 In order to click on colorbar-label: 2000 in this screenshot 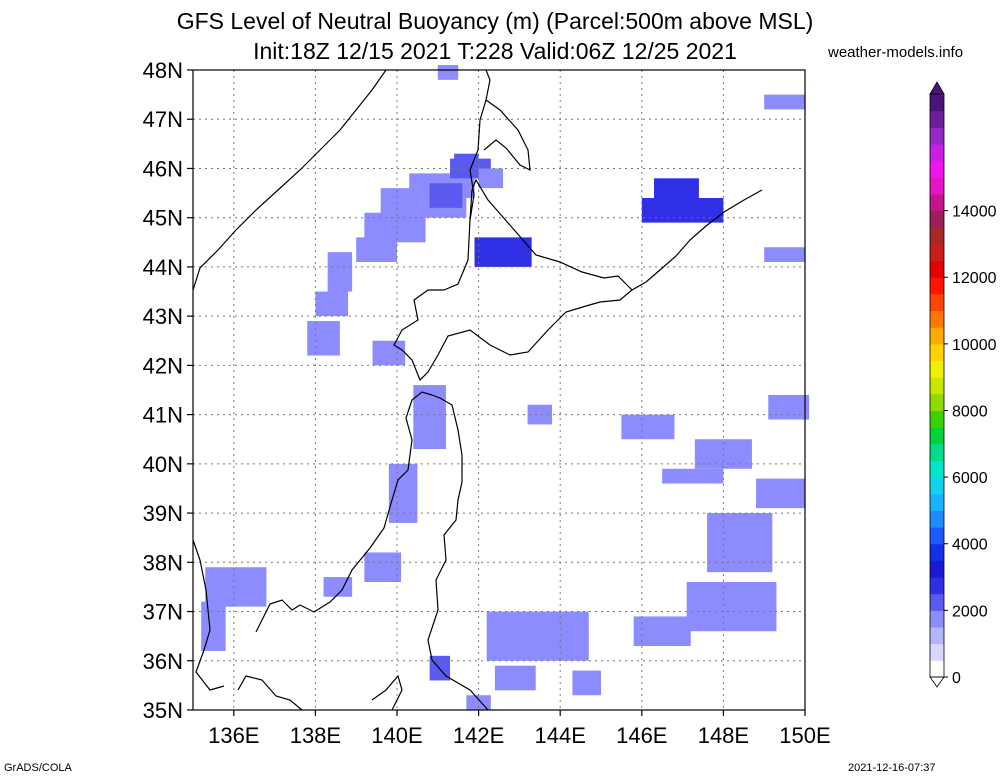, I will do `click(970, 611)`.